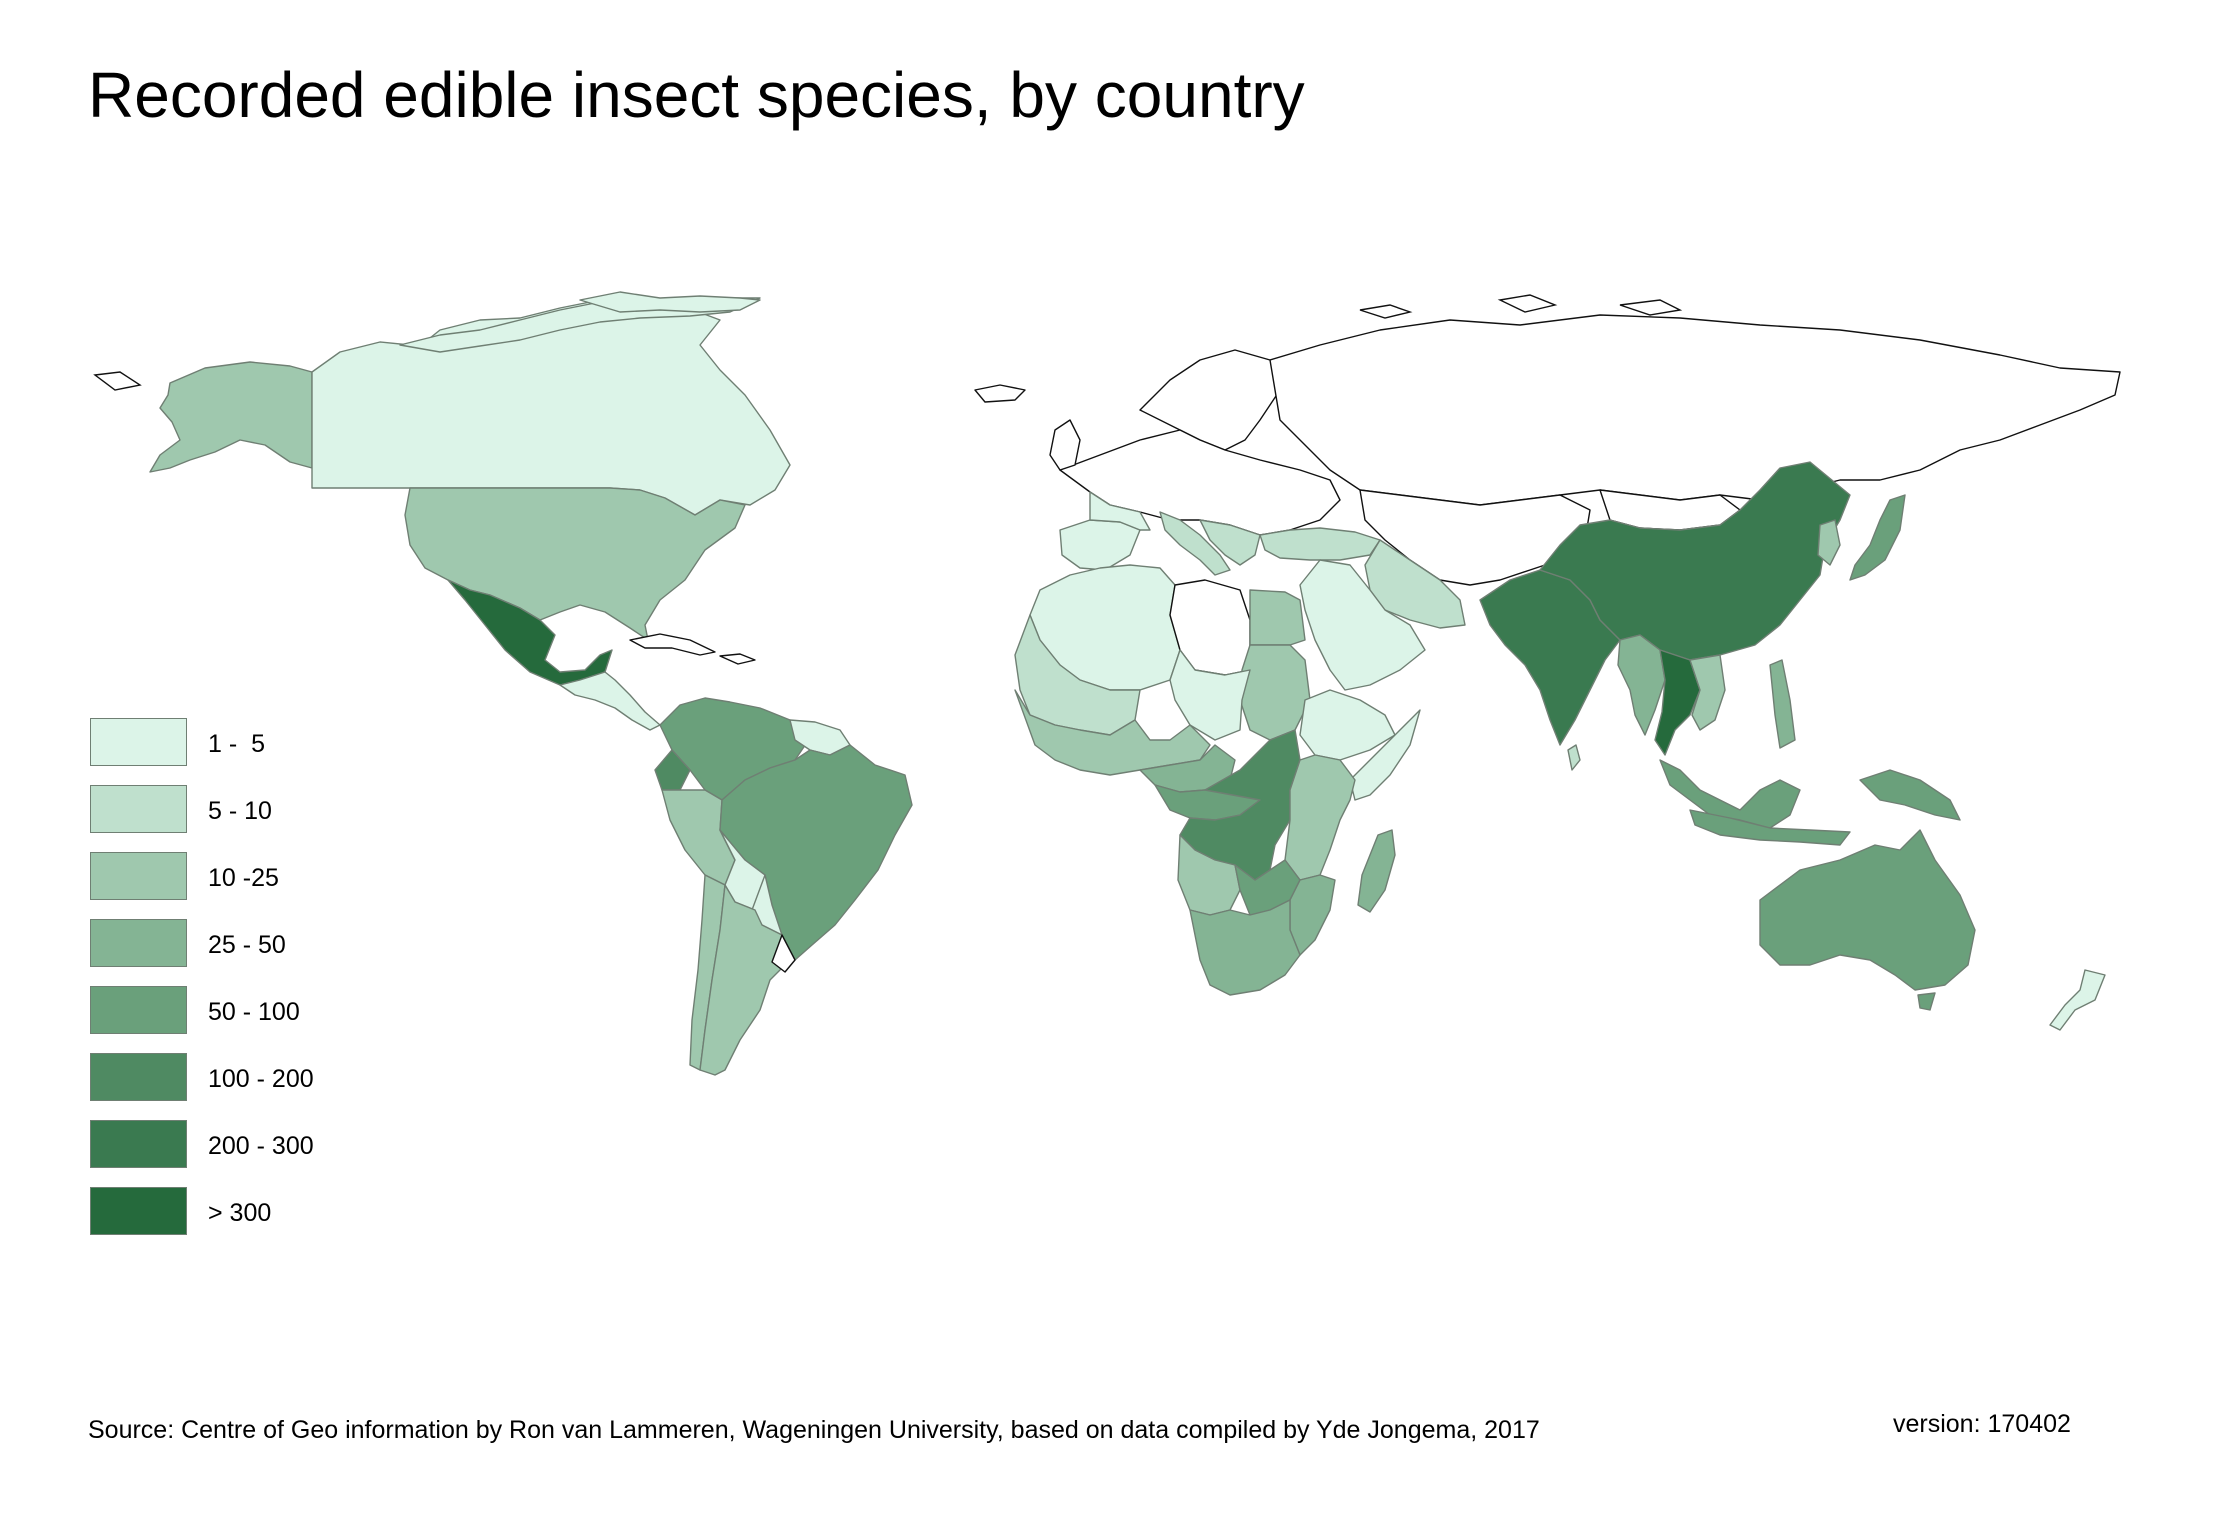  Describe the element at coordinates (1385, 755) in the screenshot. I see `region-somalia` at that location.